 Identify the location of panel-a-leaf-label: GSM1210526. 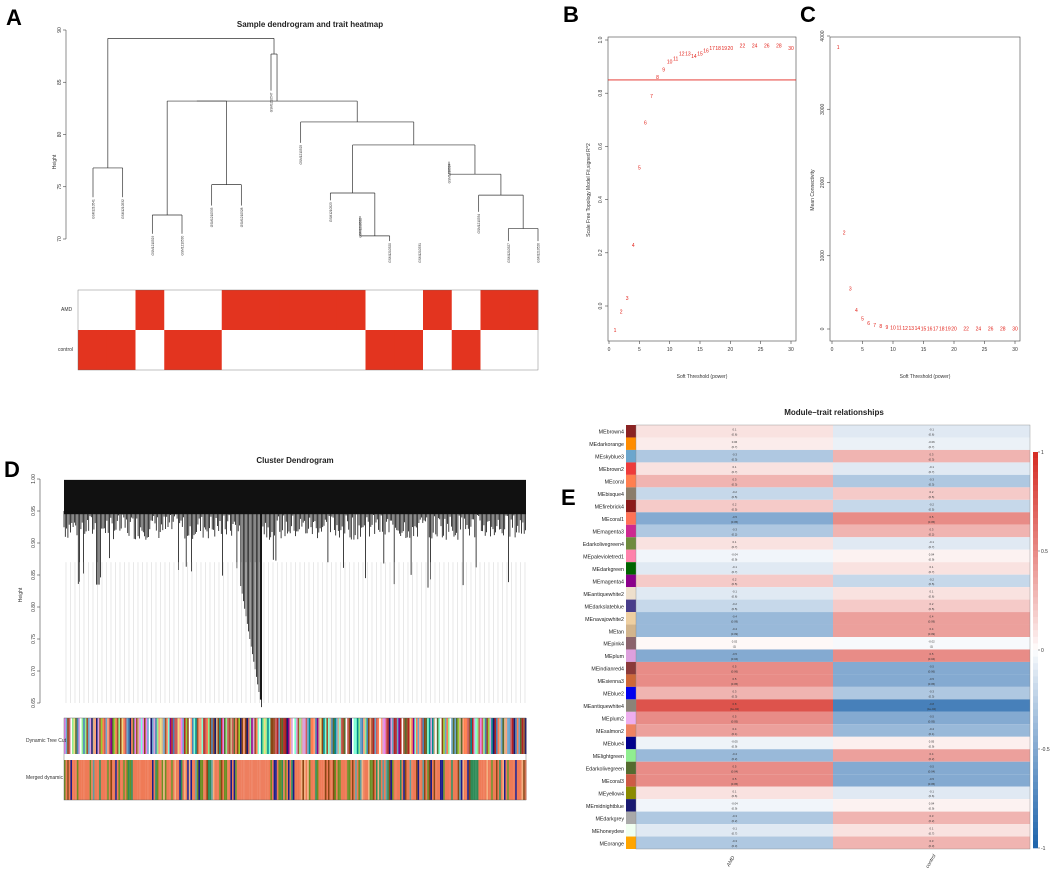
(539, 253).